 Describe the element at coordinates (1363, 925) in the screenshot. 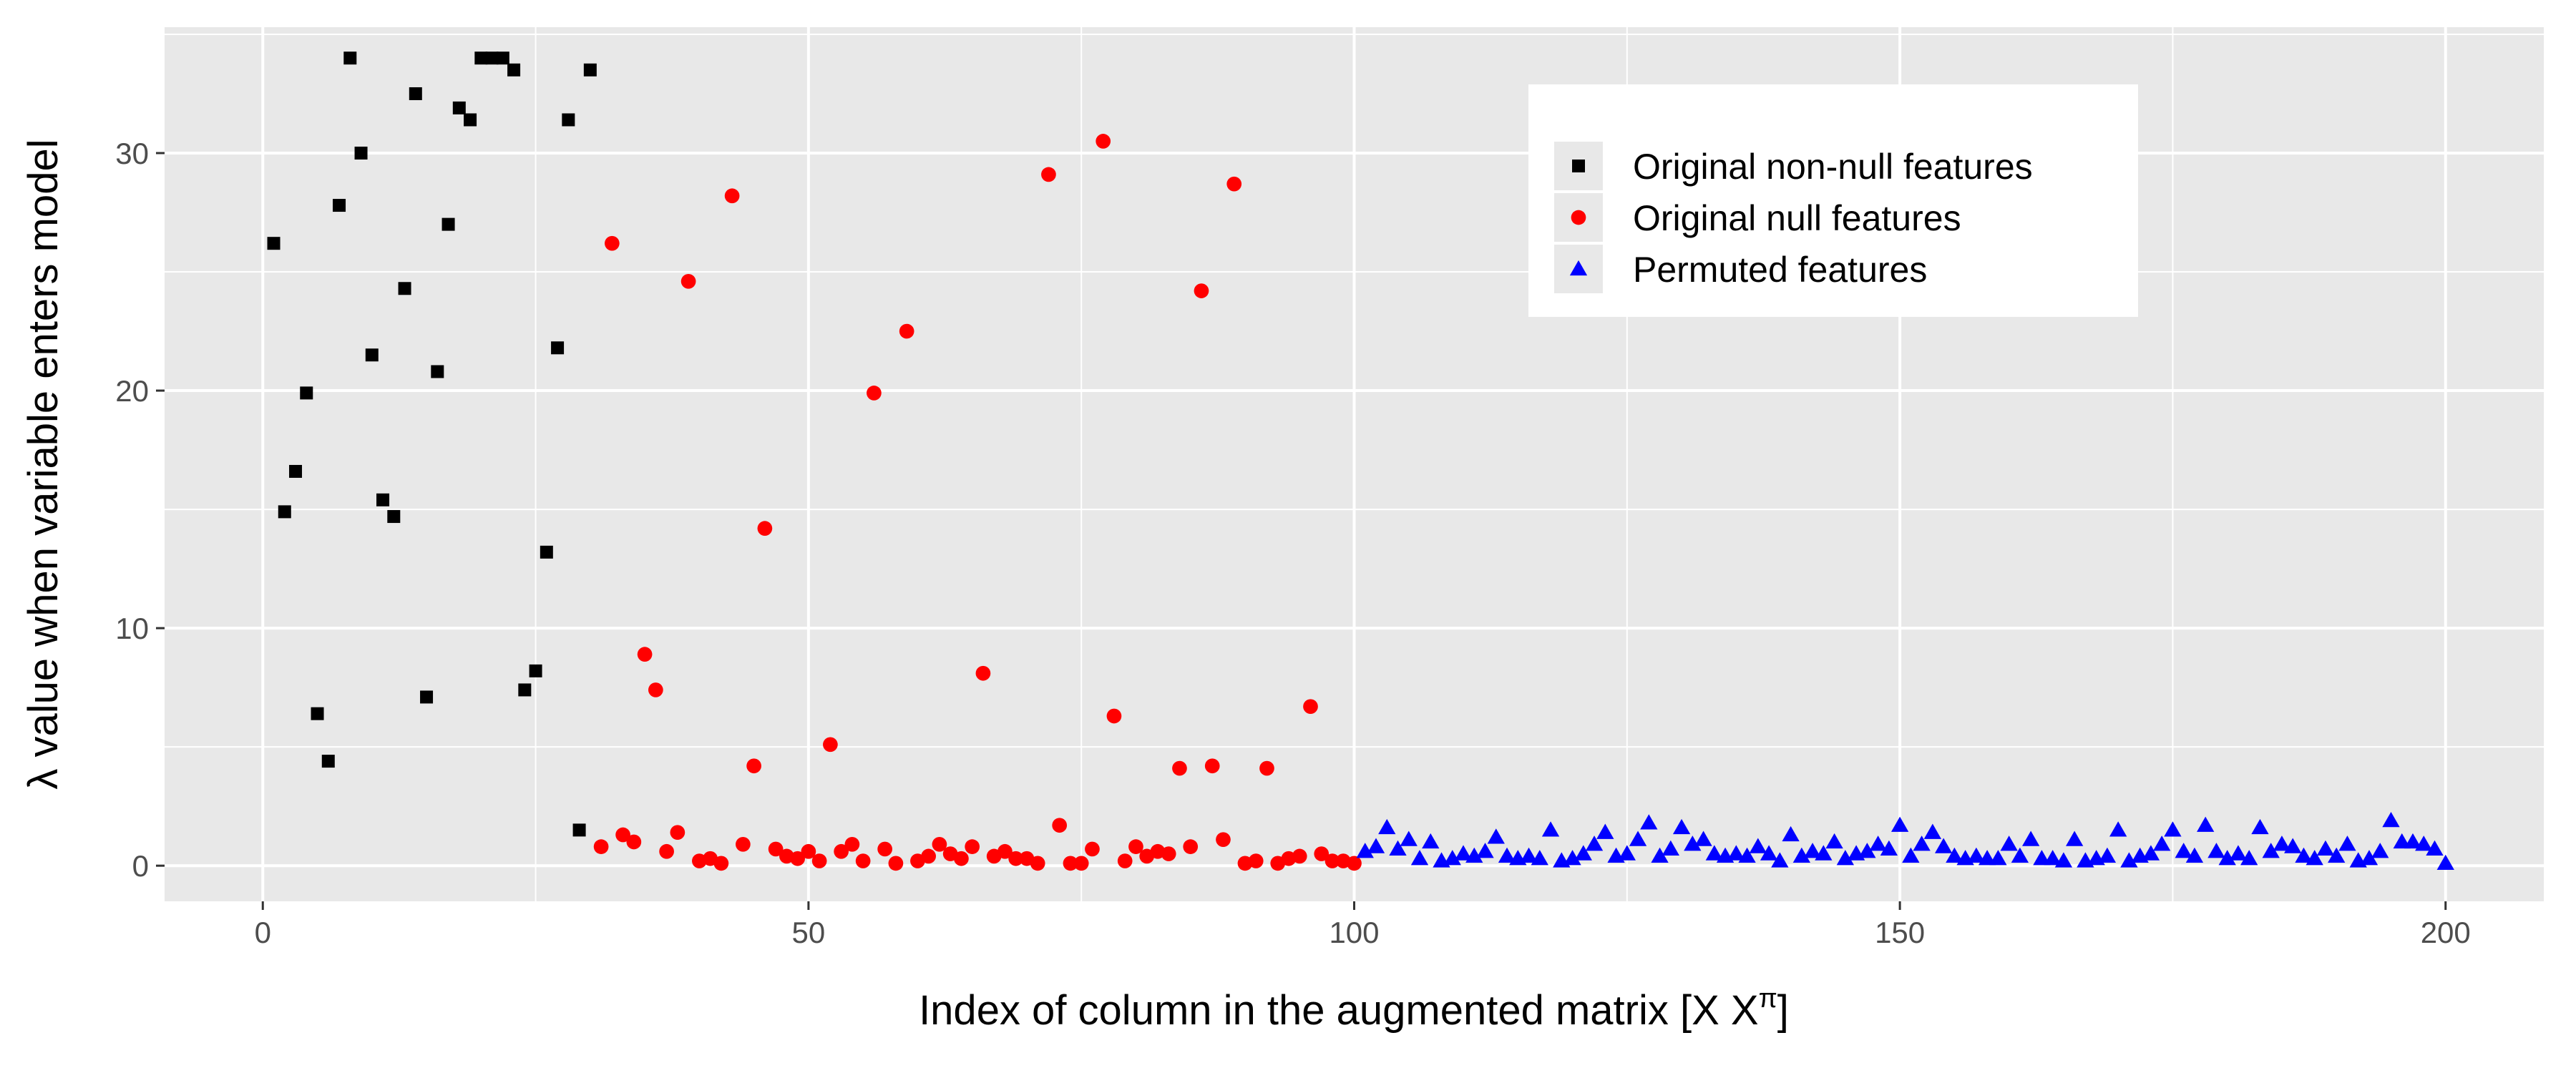

I see `x-axis-ticks: 0 50 100 150 200` at that location.